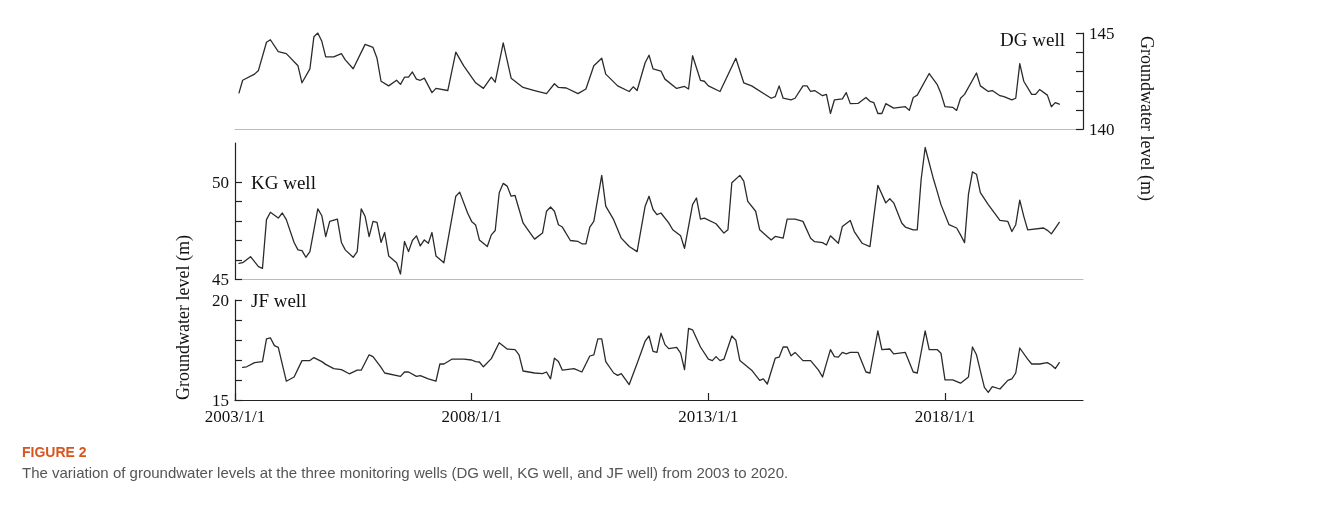  Describe the element at coordinates (945, 416) in the screenshot. I see `x-tick-label: 2018/1/1` at that location.